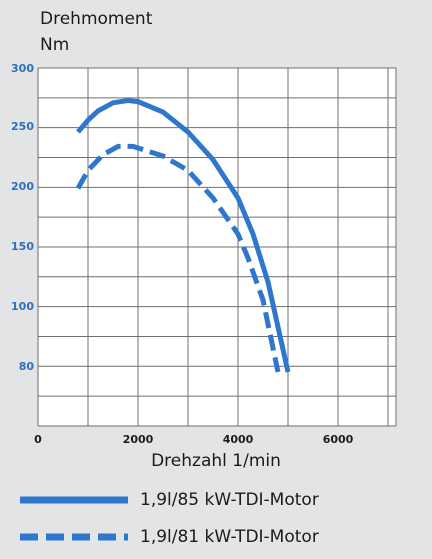  What do you see at coordinates (22, 126) in the screenshot?
I see `y-tick-label: 250` at bounding box center [22, 126].